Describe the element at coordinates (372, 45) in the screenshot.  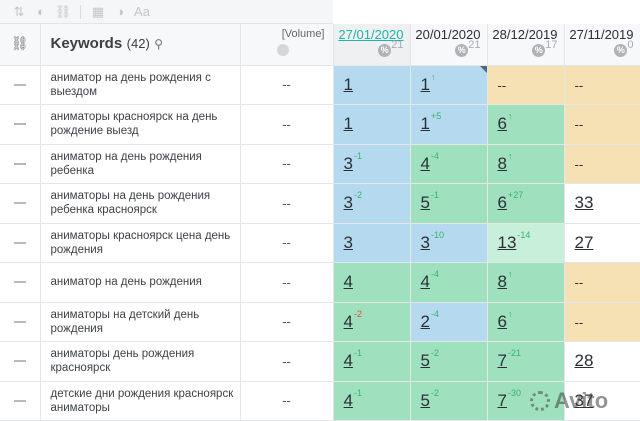
I see `date-header-1: 27/01/2020 % 21` at that location.